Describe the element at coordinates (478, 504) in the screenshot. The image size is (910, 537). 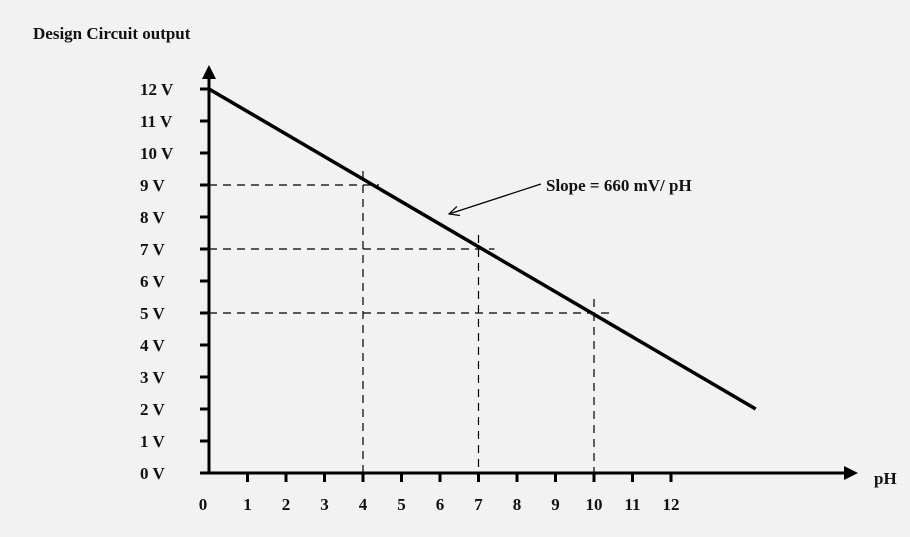
I see `x-tick-label: 7` at that location.